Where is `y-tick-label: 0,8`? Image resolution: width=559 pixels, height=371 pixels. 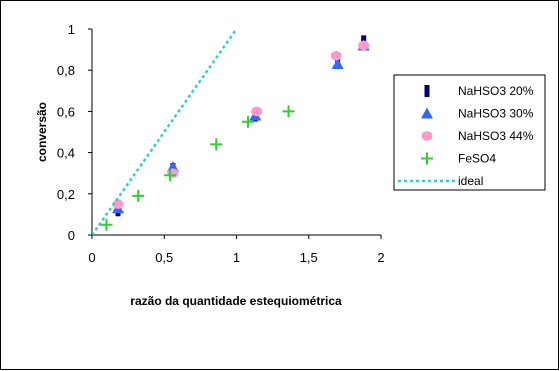 y-tick-label: 0,8 is located at coordinates (66, 70).